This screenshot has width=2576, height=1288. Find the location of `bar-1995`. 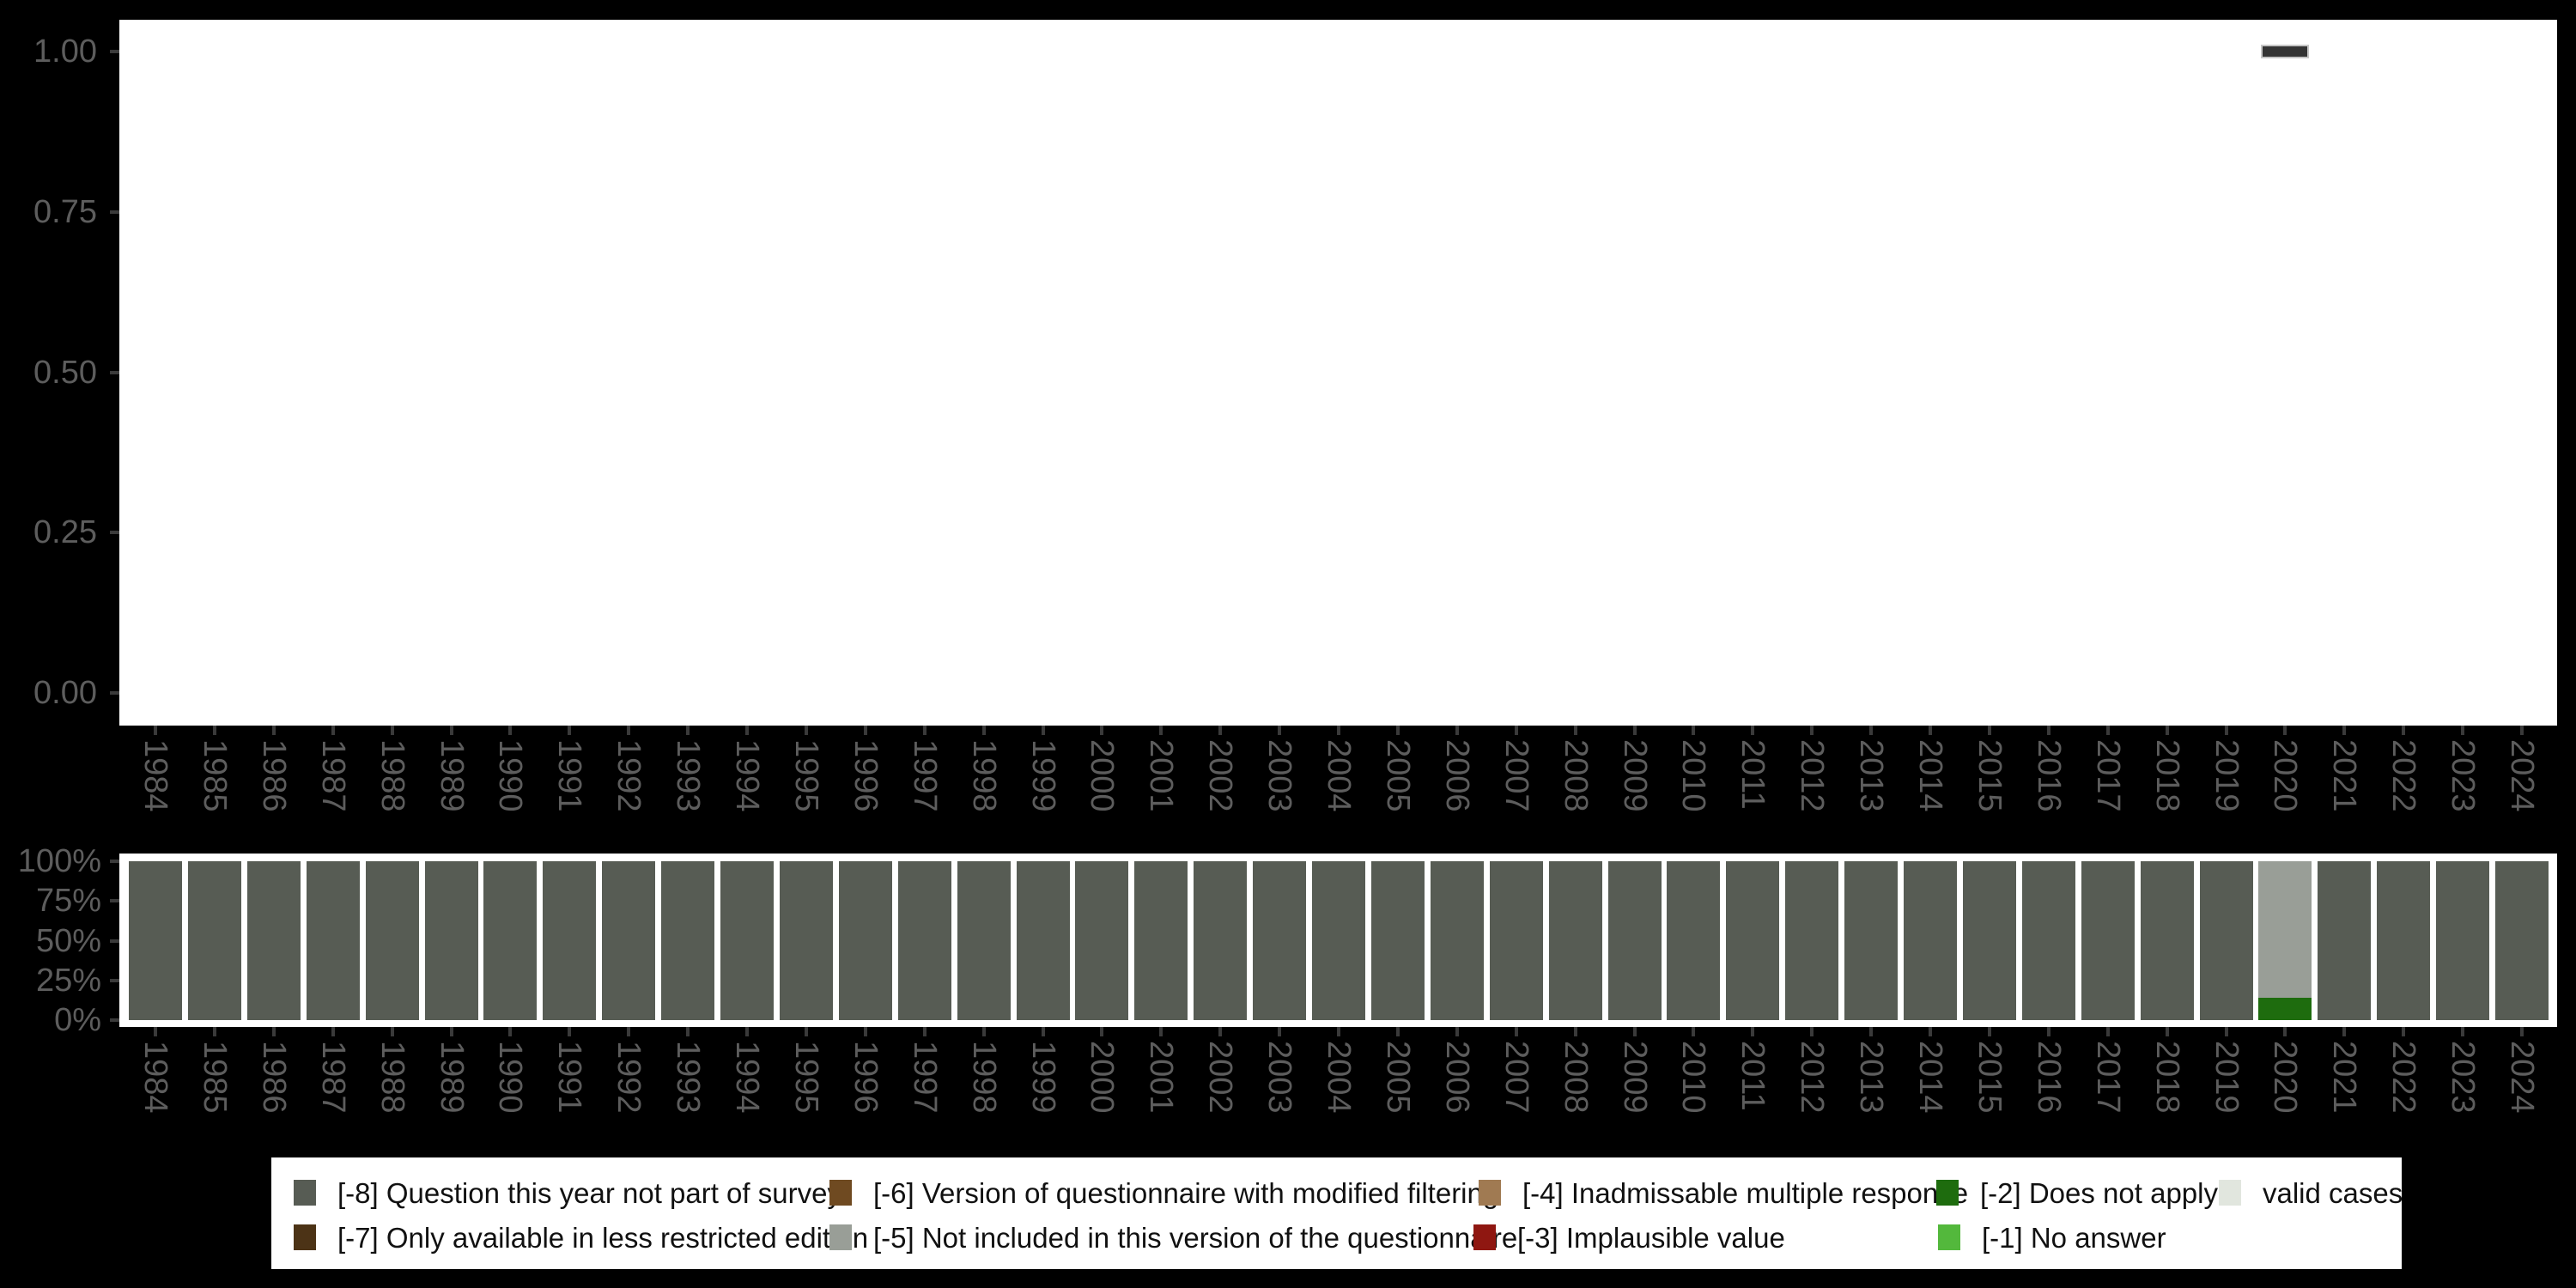

bar-1995 is located at coordinates (806, 940).